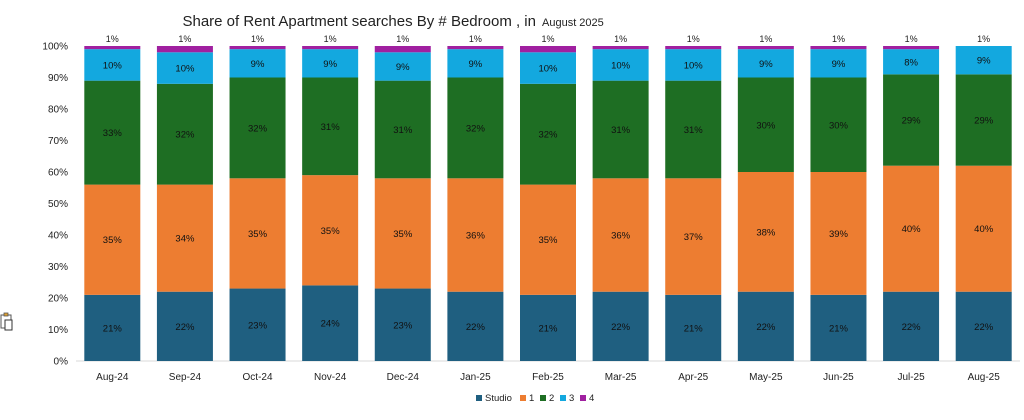 The height and width of the screenshot is (420, 1024). What do you see at coordinates (58, 110) in the screenshot?
I see `y-tick-label: 80%` at bounding box center [58, 110].